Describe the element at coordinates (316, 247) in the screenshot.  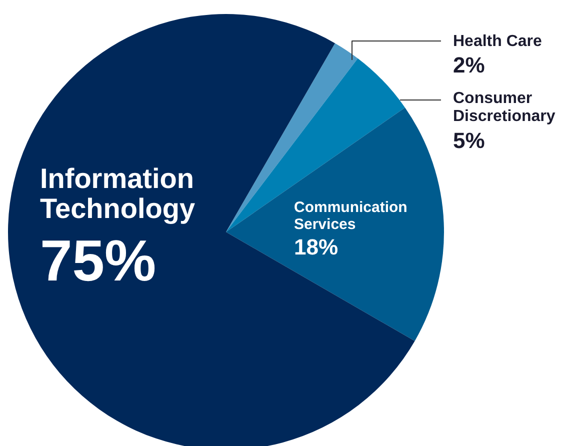
I see `data-label: 18%` at that location.